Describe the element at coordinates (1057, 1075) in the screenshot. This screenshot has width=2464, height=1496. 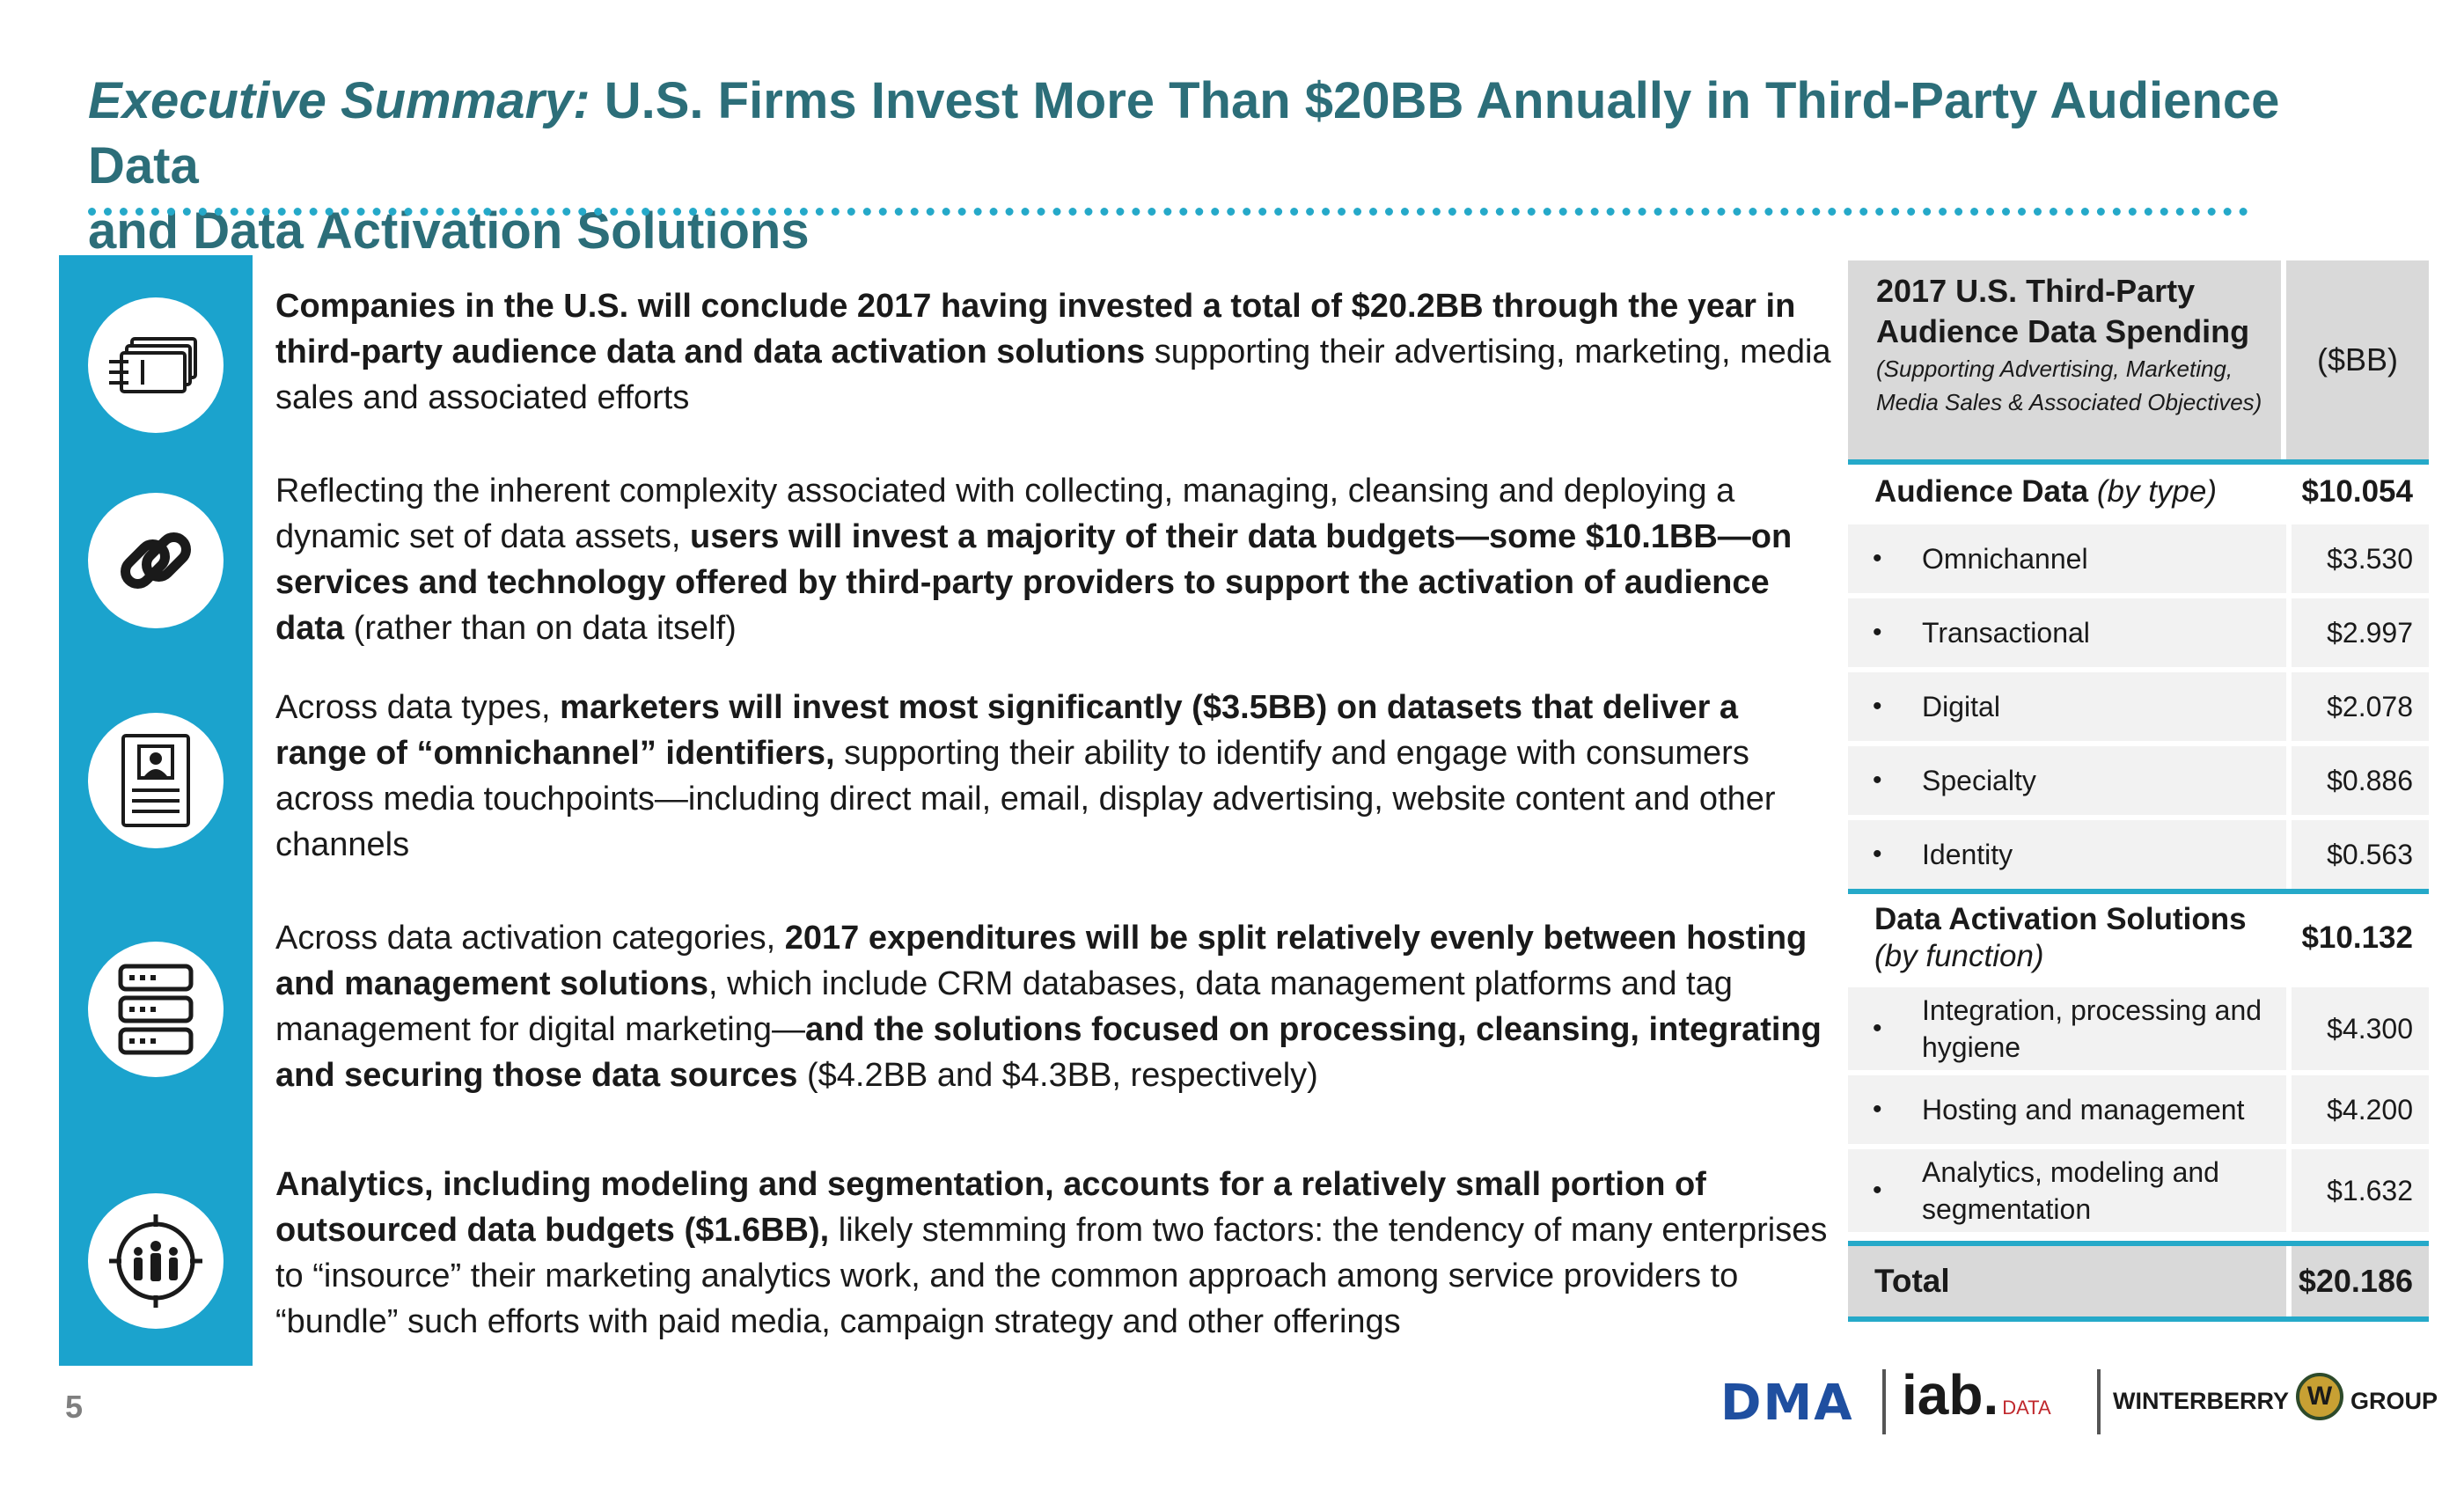
I see `paragraph-text: ($4.2BB and $4.3BB, respectively)` at that location.